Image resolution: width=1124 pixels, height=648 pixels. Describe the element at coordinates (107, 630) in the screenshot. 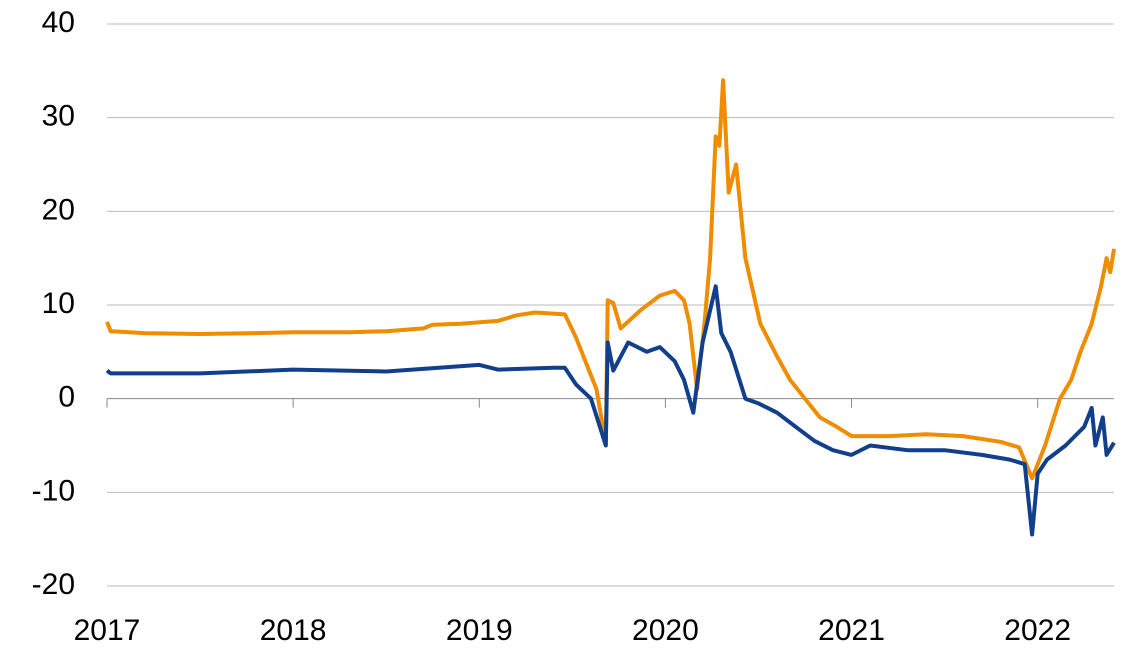

I see `x-tick-label: 2017` at that location.